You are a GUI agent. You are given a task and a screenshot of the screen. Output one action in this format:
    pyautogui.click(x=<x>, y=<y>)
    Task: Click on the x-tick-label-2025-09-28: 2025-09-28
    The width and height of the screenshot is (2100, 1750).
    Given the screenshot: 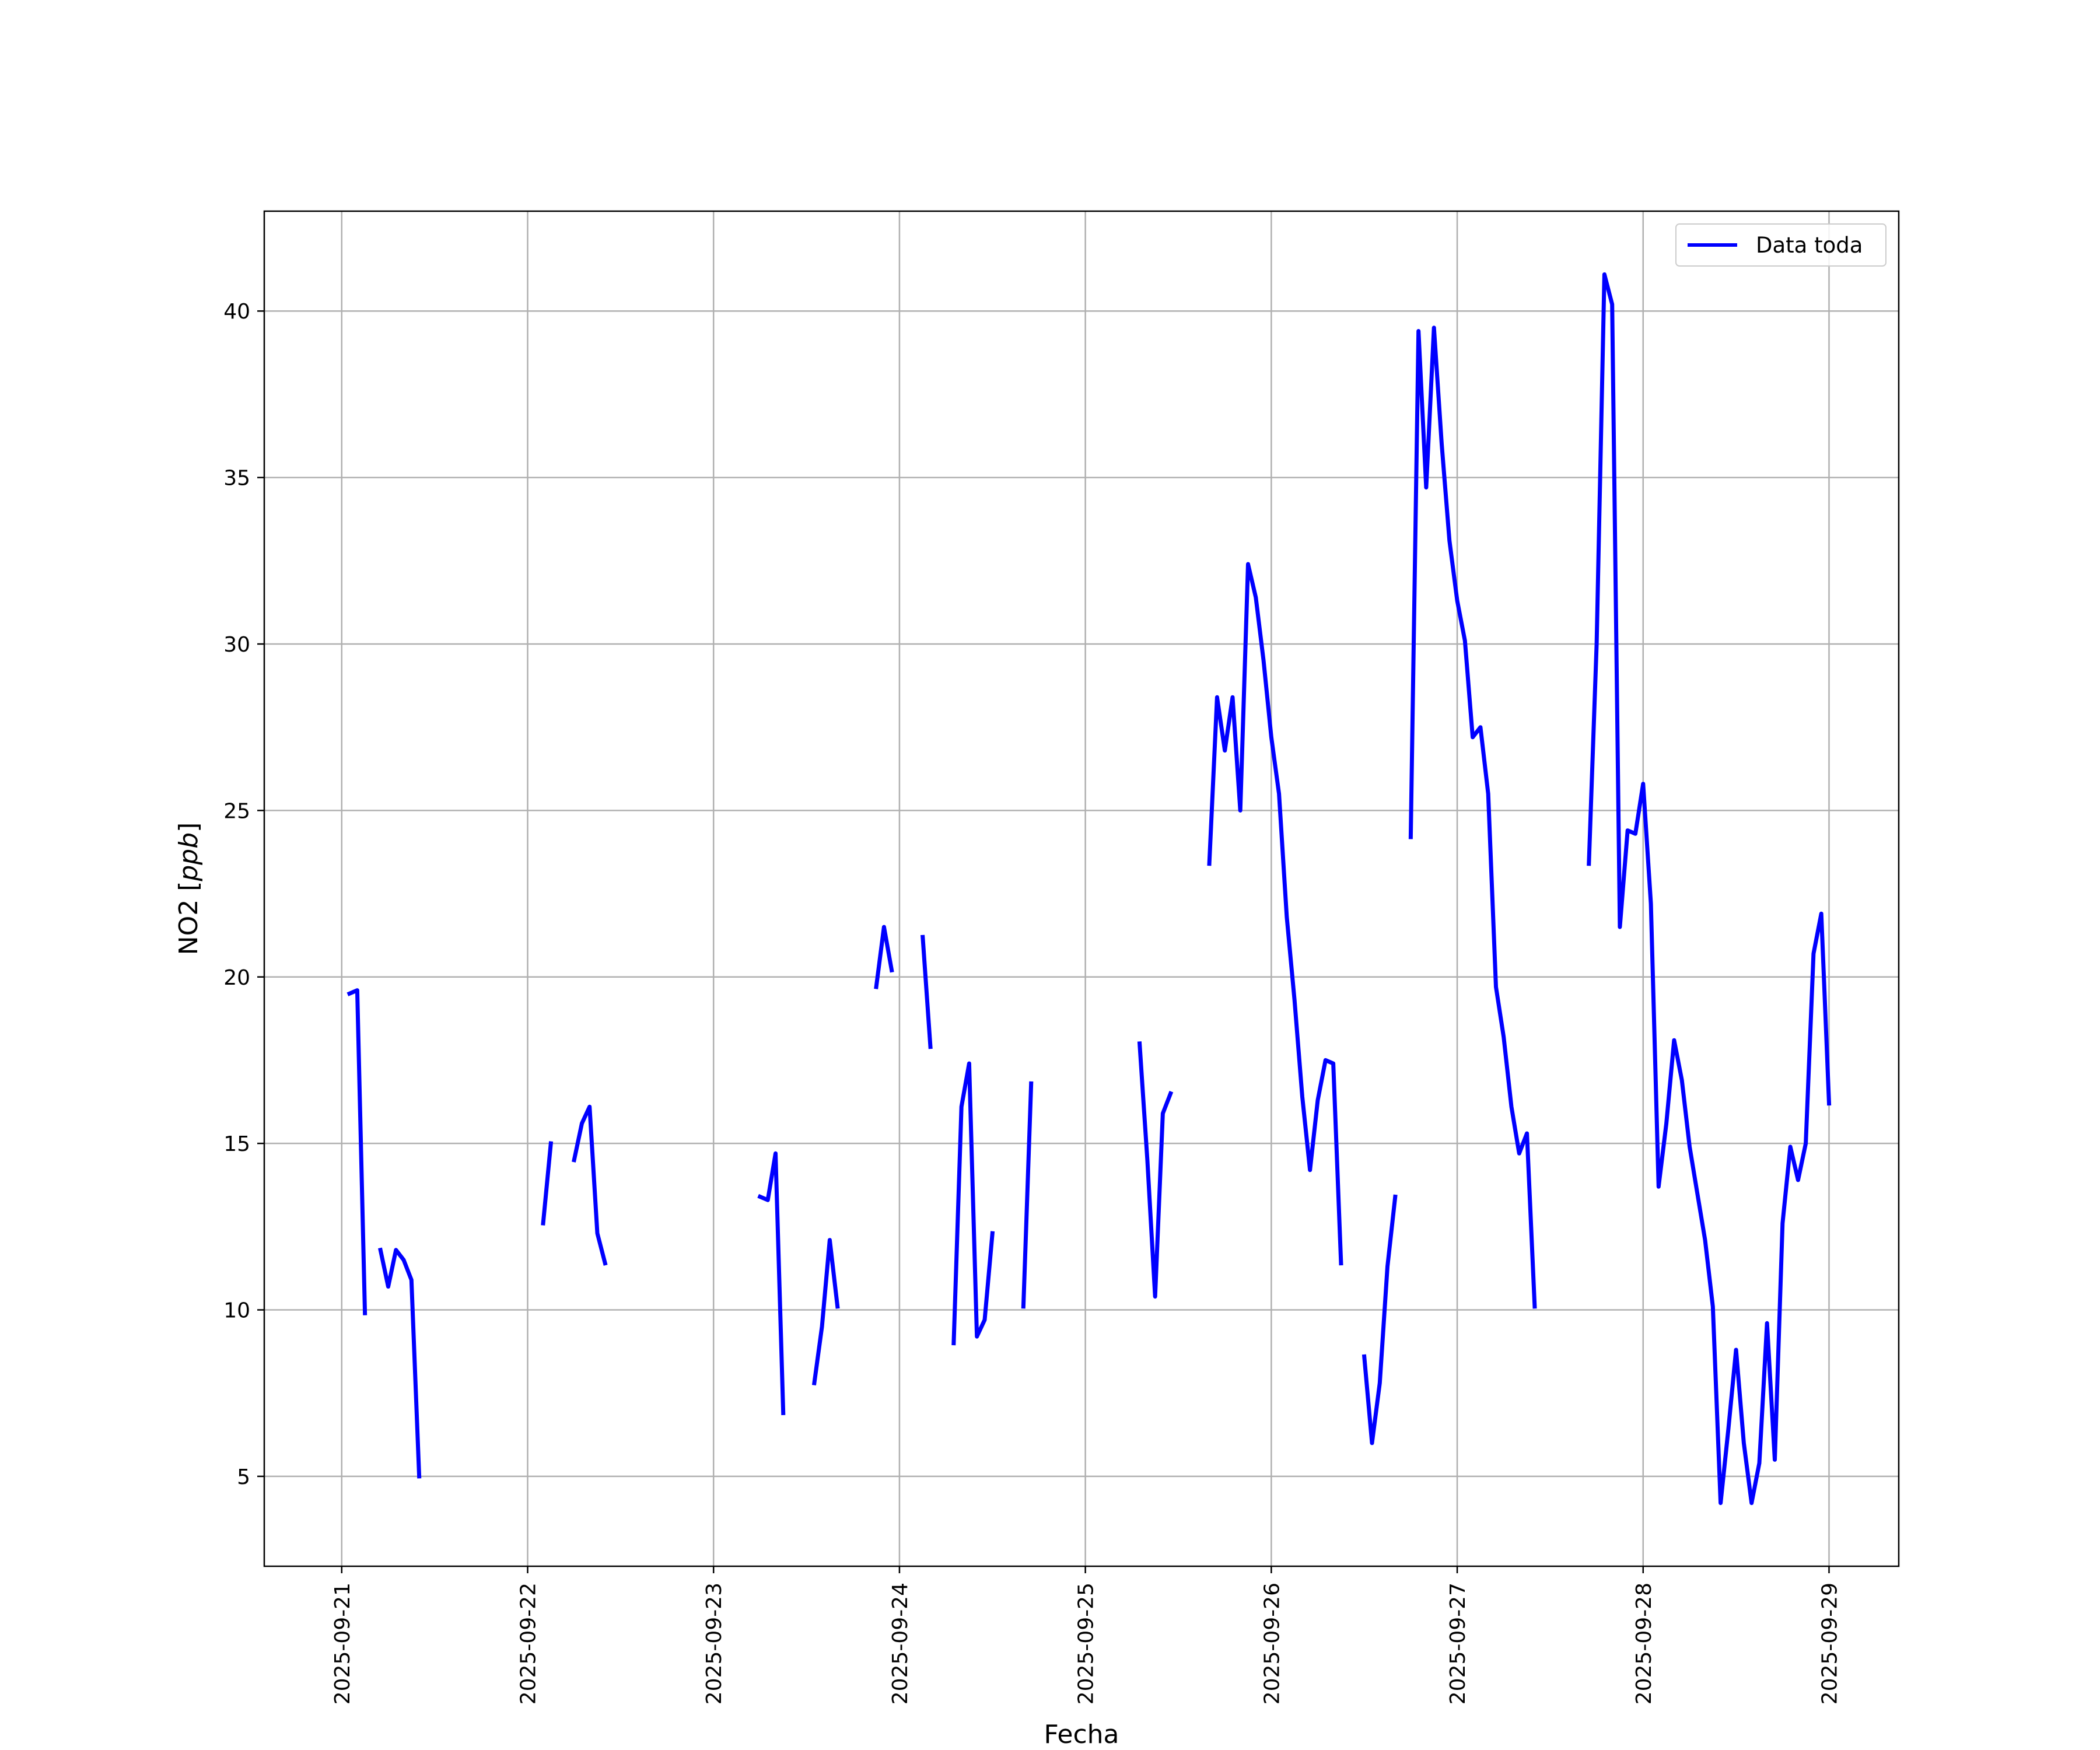 What is the action you would take?
    pyautogui.click(x=1644, y=1643)
    